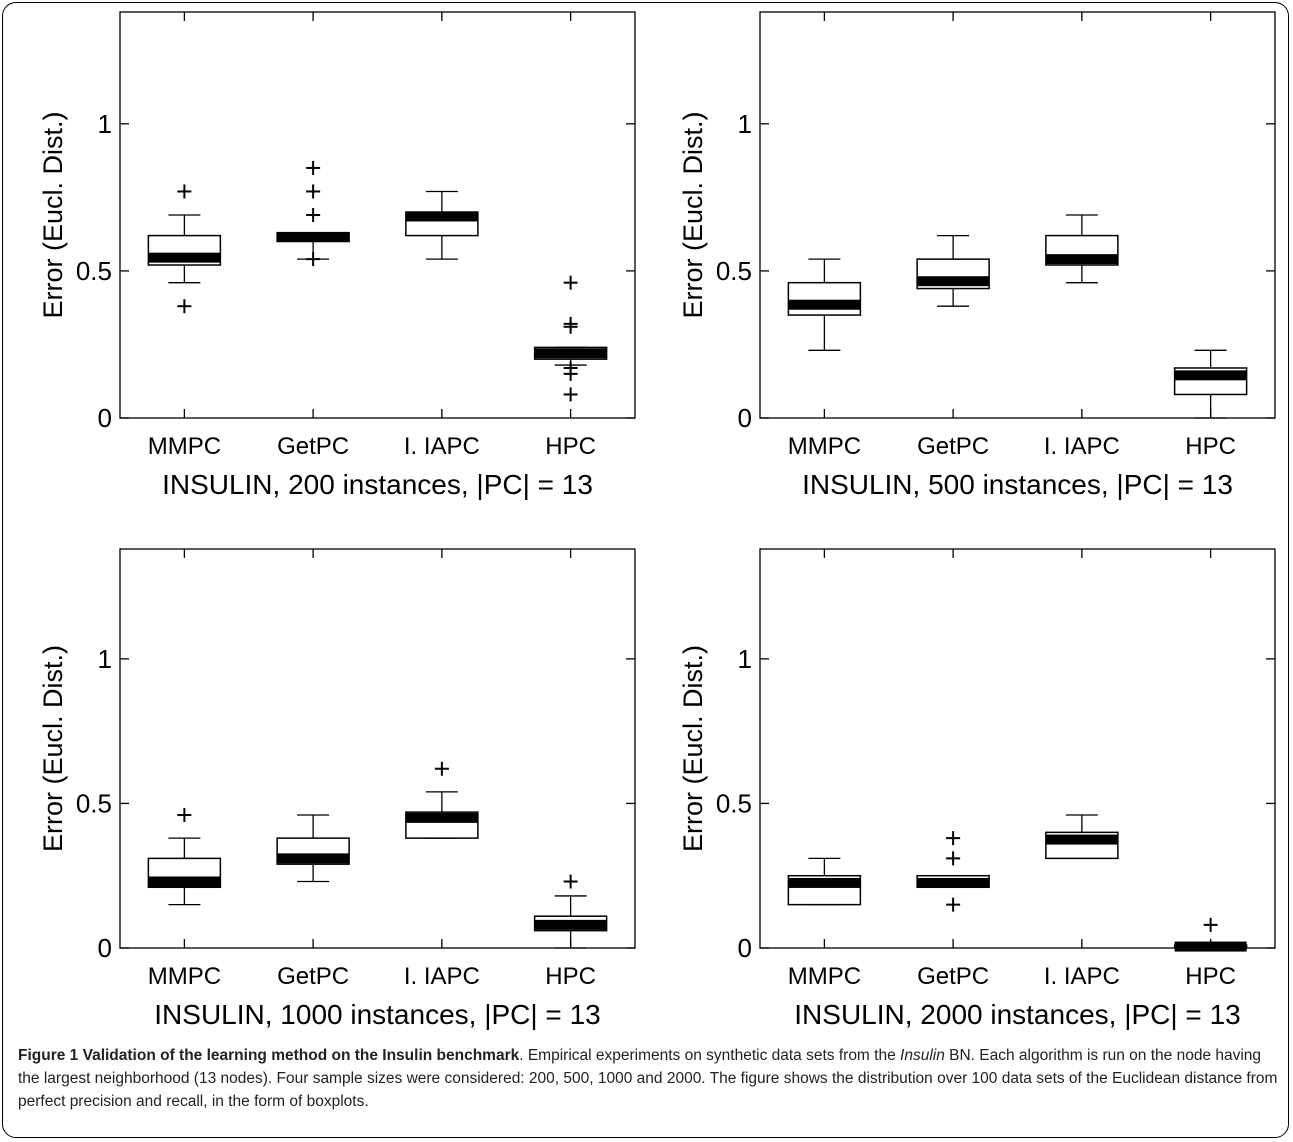  I want to click on panel-2-iqr-box, so click(824, 298).